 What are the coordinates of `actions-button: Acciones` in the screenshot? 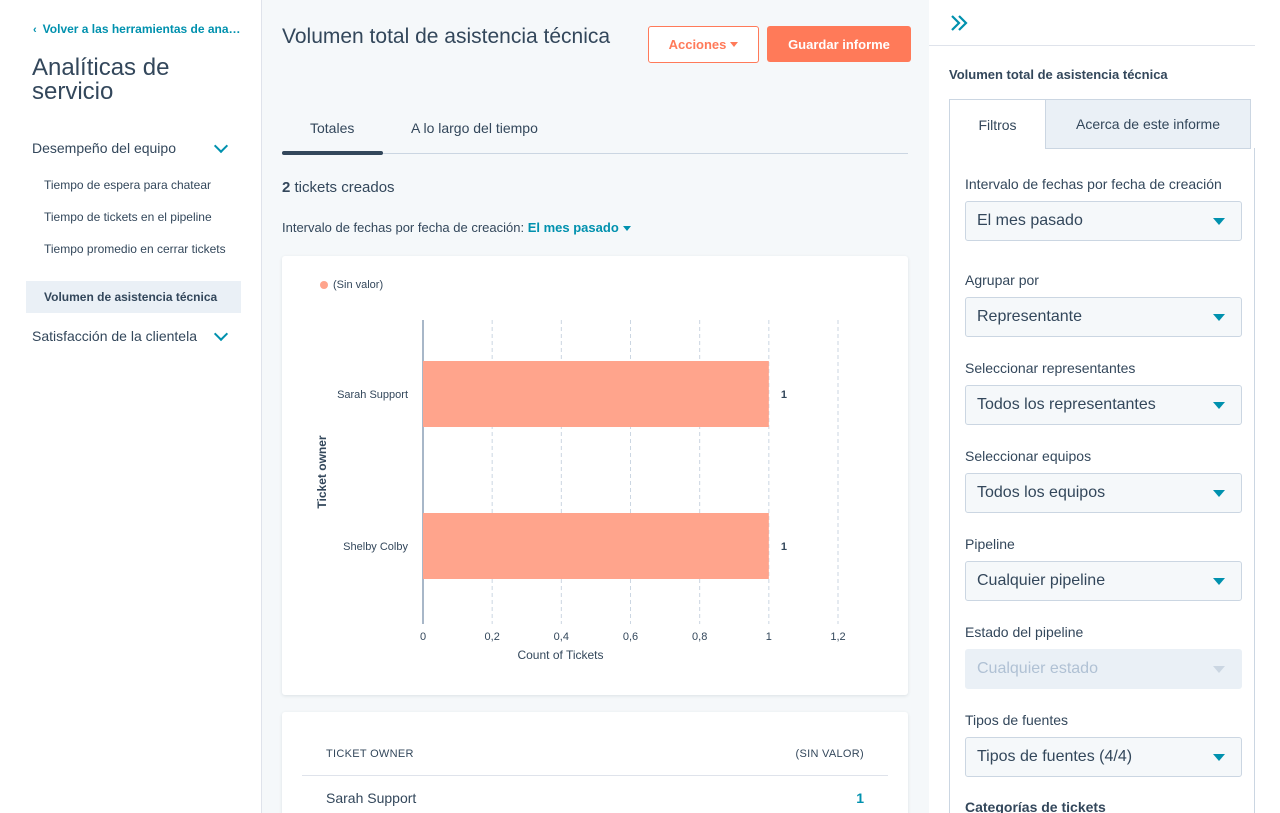 It's located at (703, 44).